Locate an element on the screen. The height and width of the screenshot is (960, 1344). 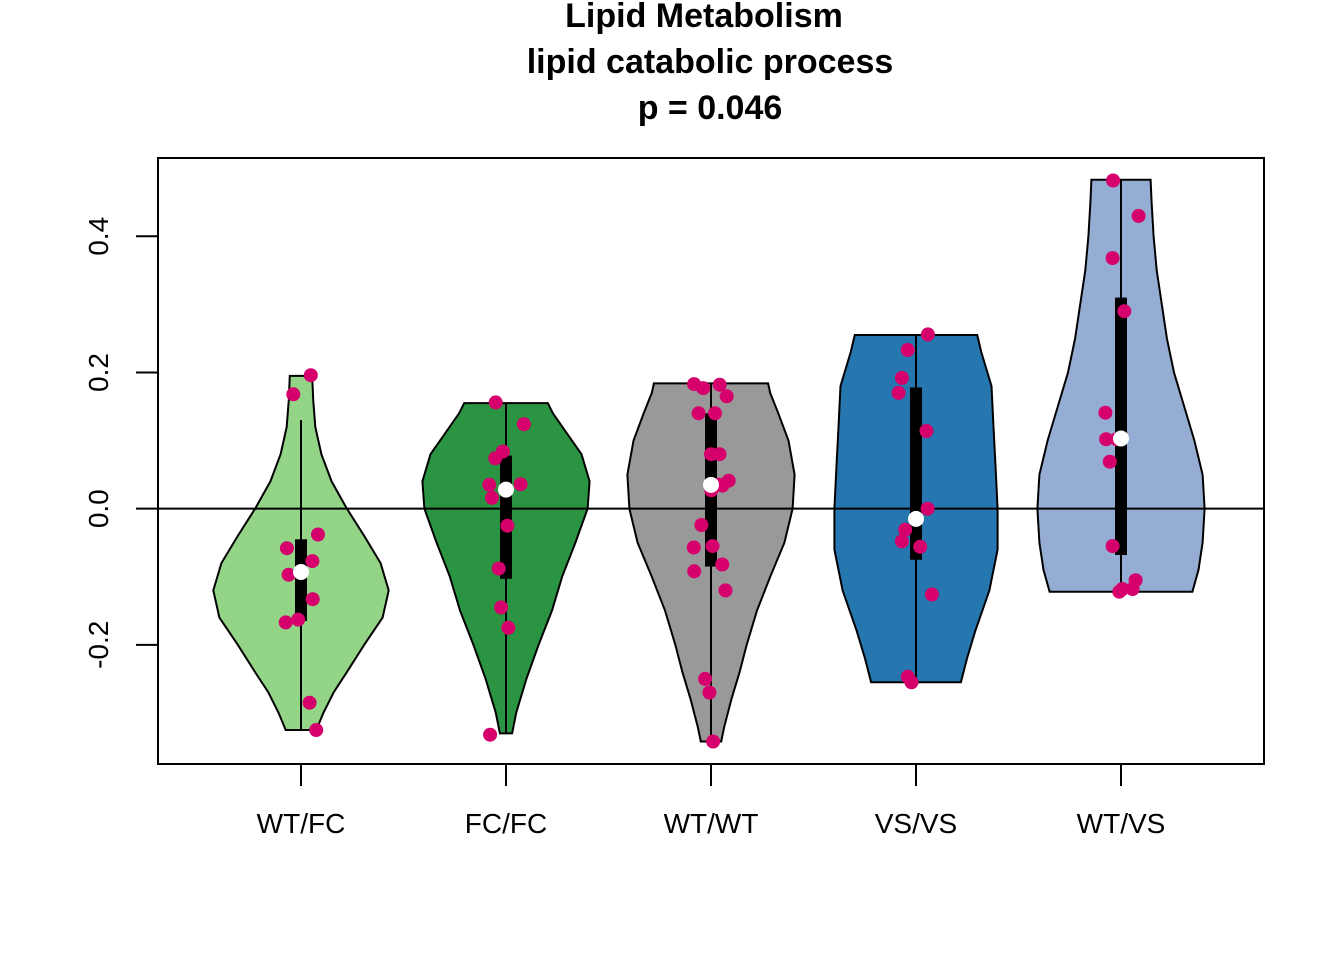
median-wt-fc is located at coordinates (301, 571).